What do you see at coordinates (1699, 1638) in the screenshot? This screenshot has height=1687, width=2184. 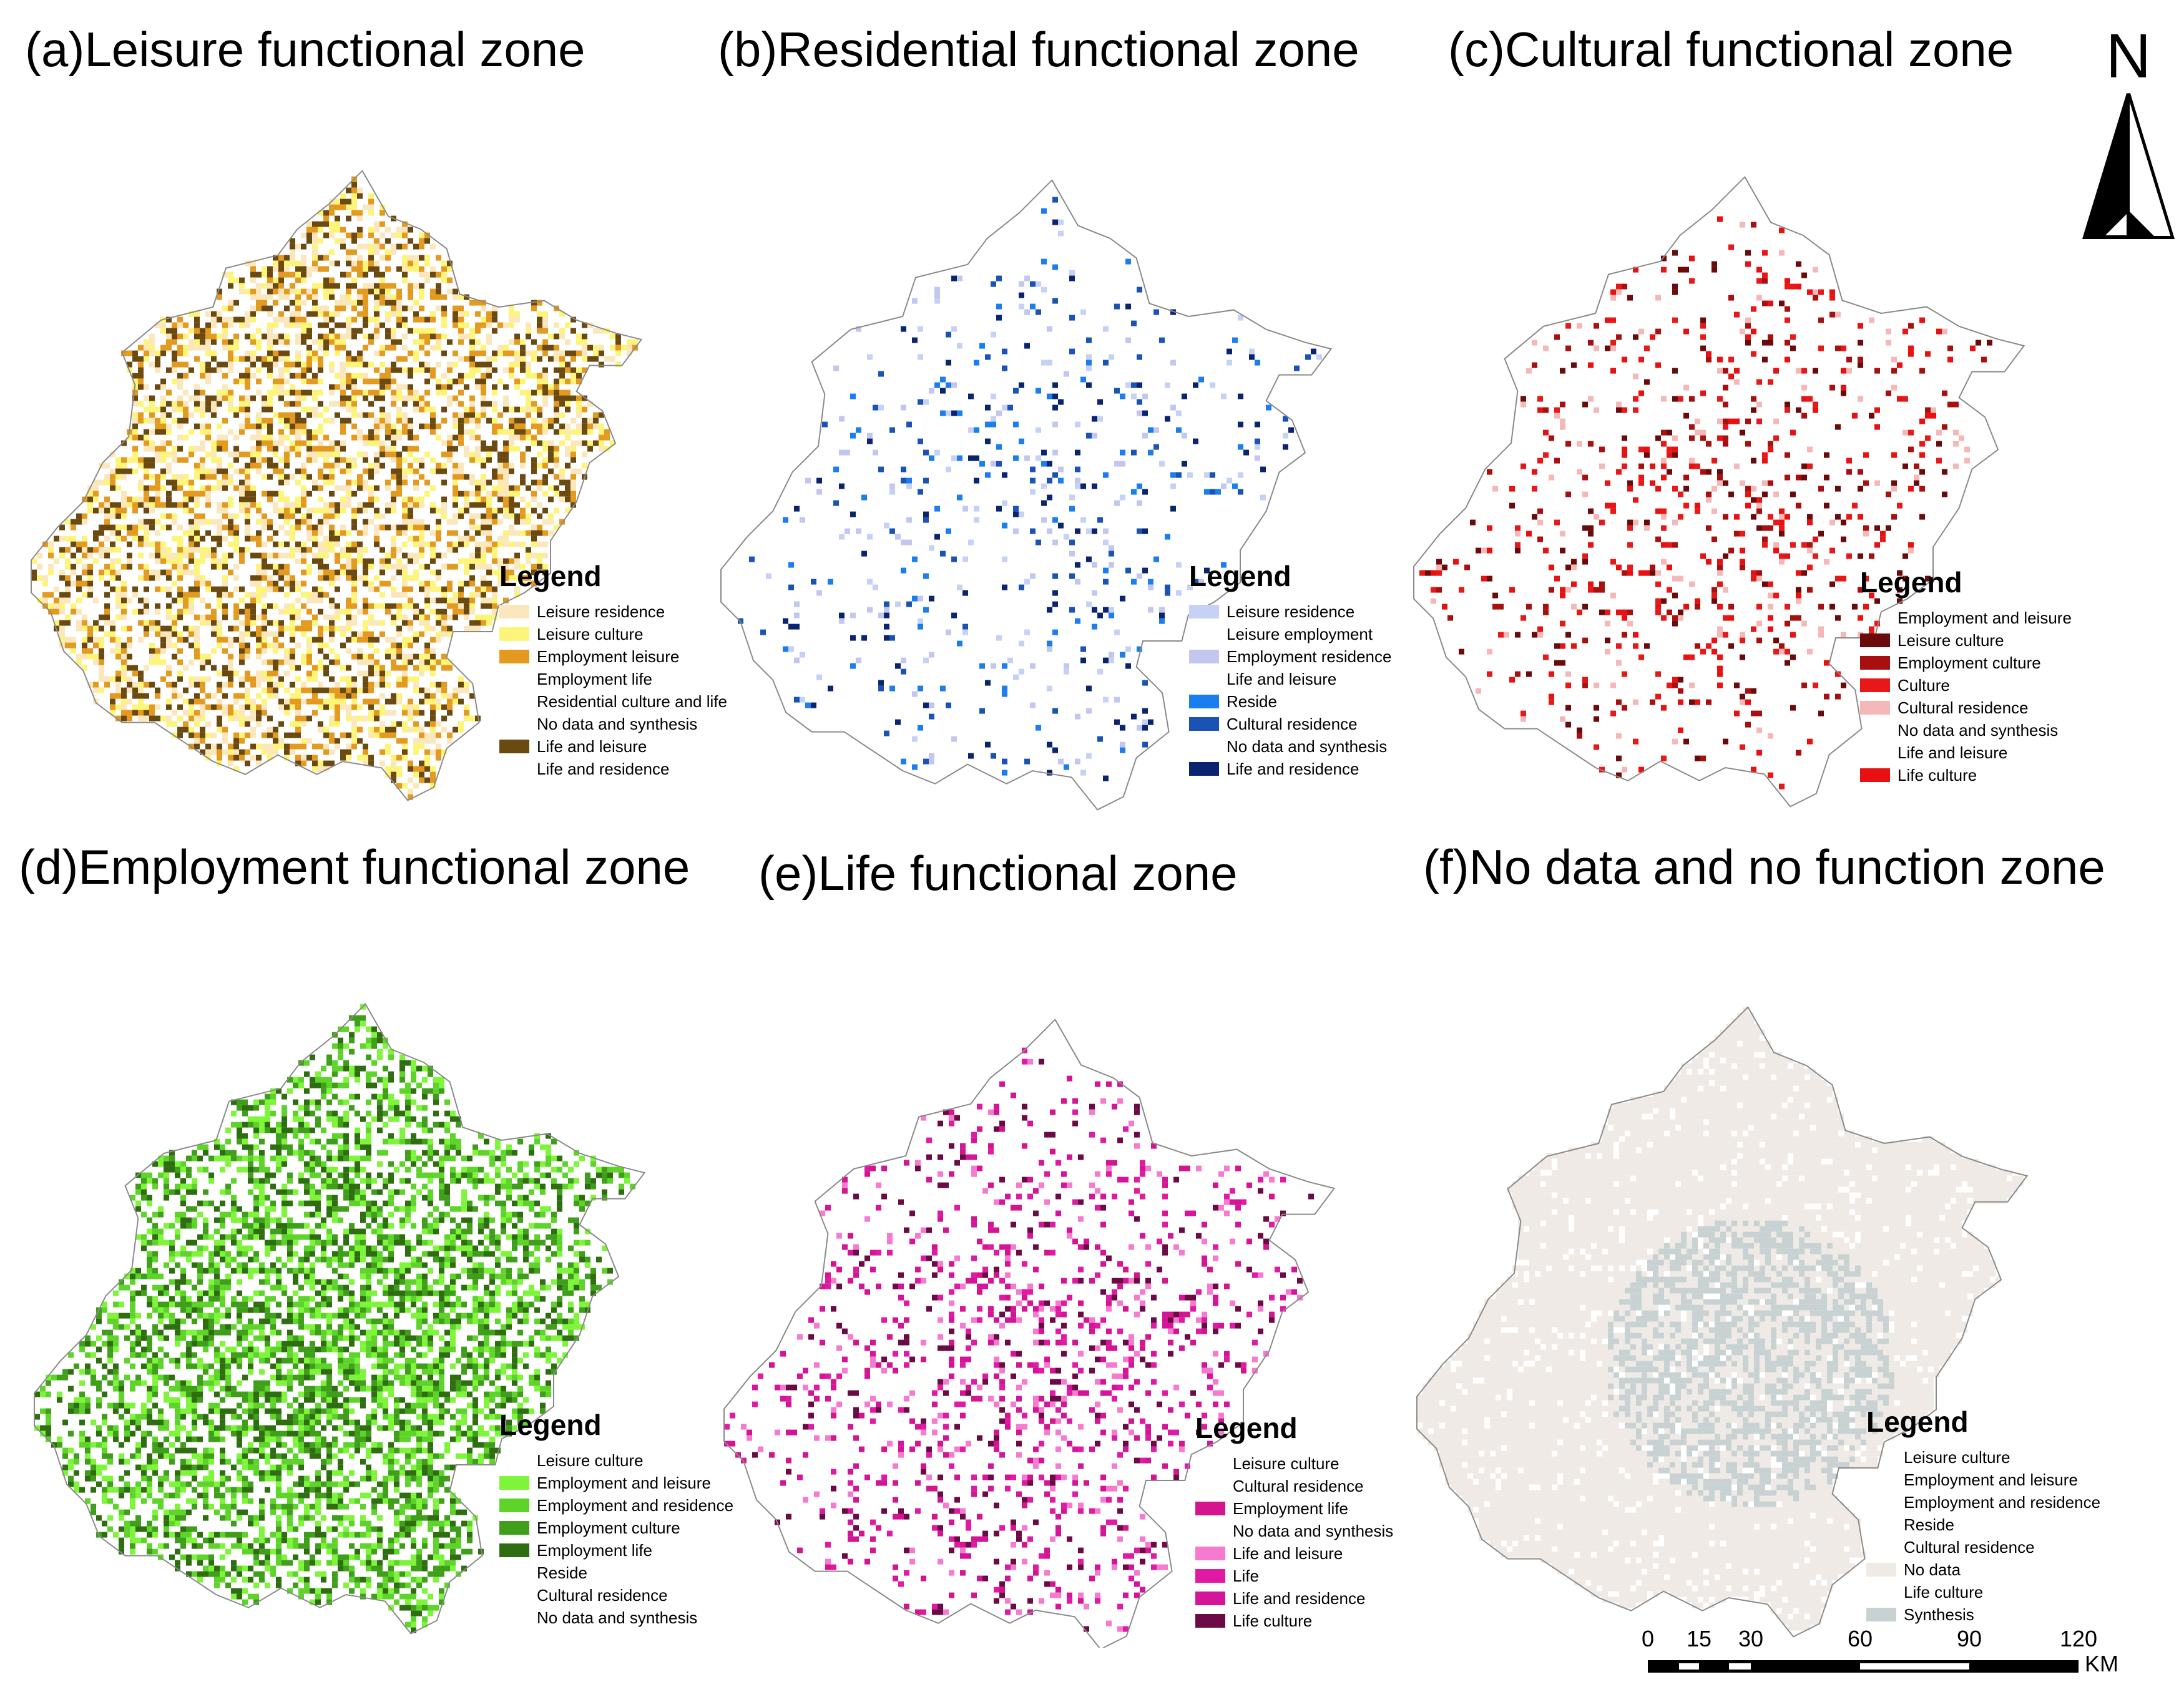 I see `scale-tick-label: 15` at bounding box center [1699, 1638].